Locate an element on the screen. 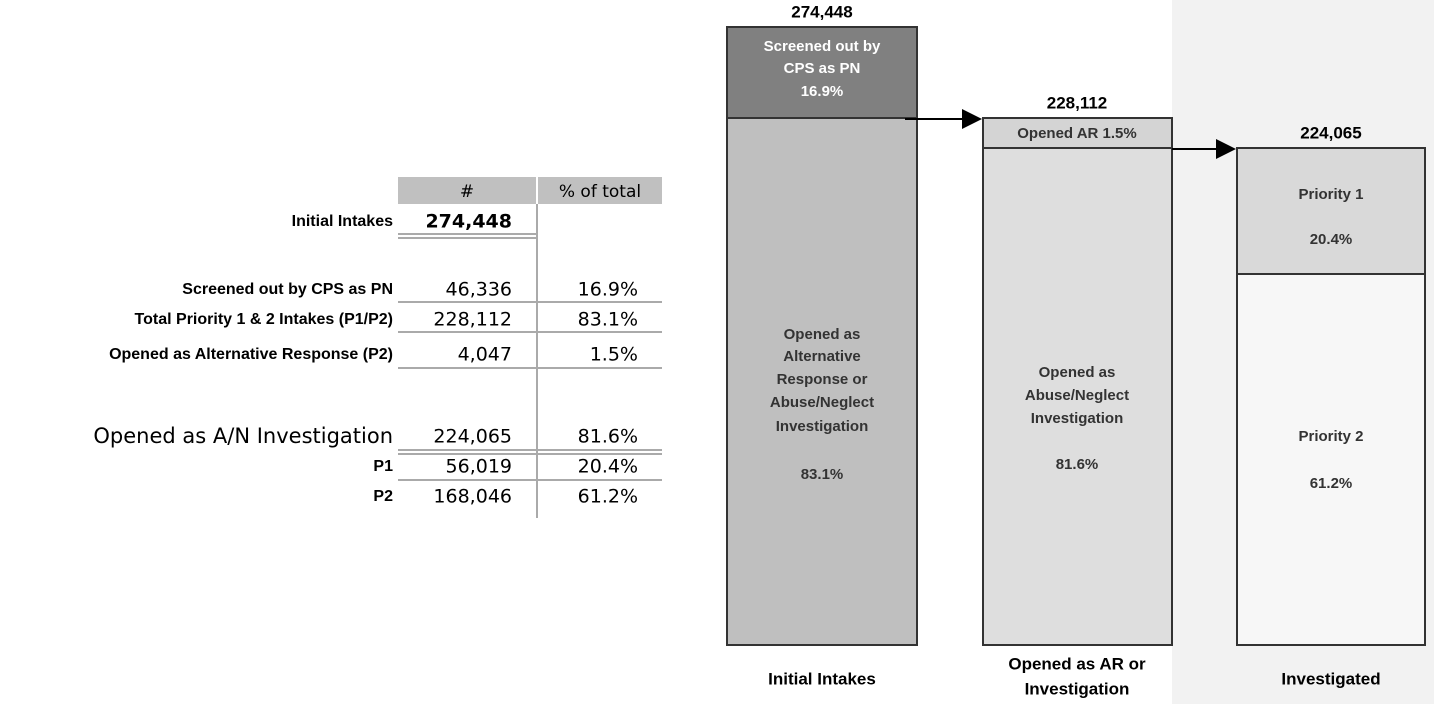 Image resolution: width=1434 pixels, height=704 pixels. column-label: Investigation is located at coordinates (1077, 688).